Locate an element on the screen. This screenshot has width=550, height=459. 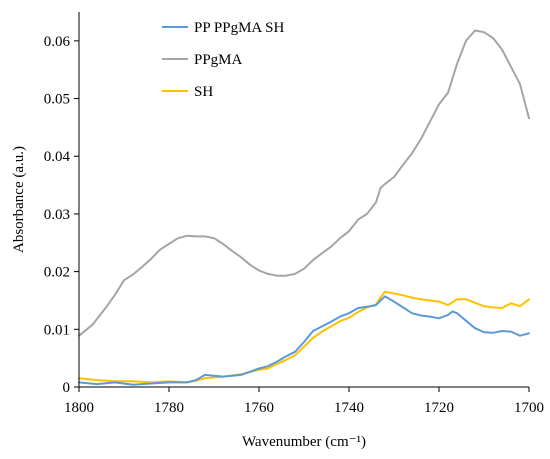
y-tick-label: 0 is located at coordinates (67, 388).